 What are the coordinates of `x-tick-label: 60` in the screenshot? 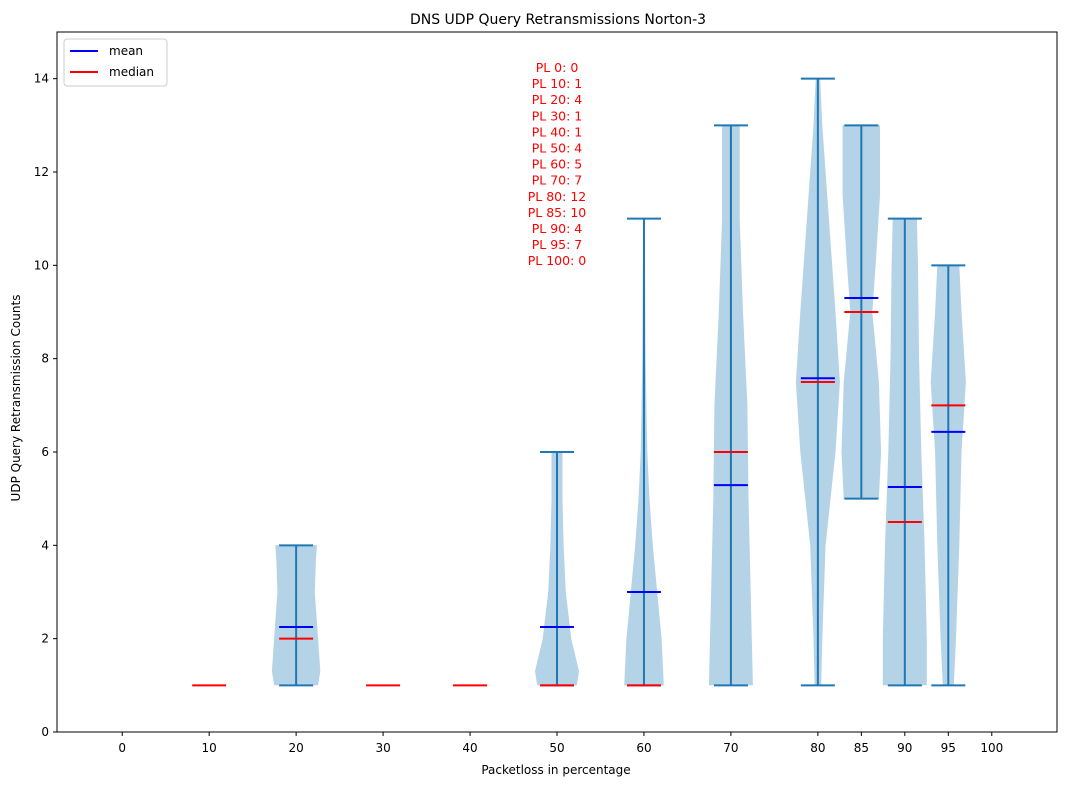 It's located at (643, 748).